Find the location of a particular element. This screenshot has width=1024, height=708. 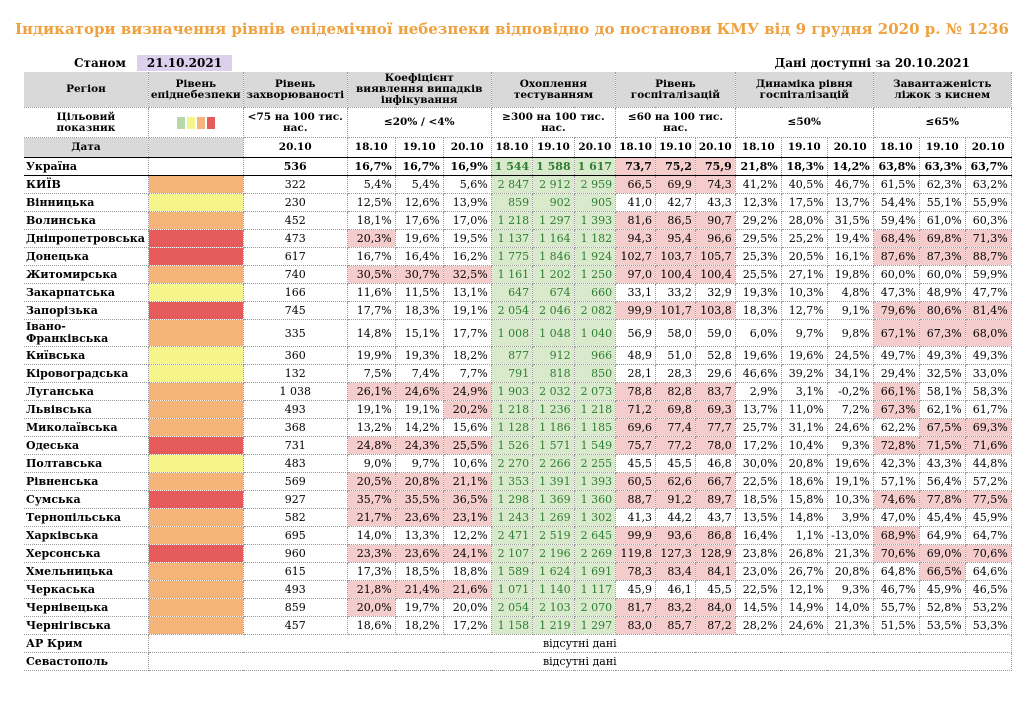

hosp-value: 66,7 is located at coordinates (715, 481).